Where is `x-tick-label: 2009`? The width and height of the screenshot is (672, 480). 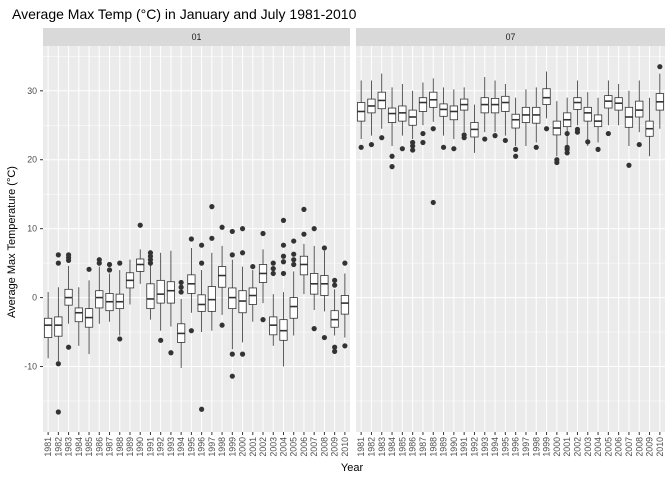 x-tick-label: 2009 is located at coordinates (650, 447).